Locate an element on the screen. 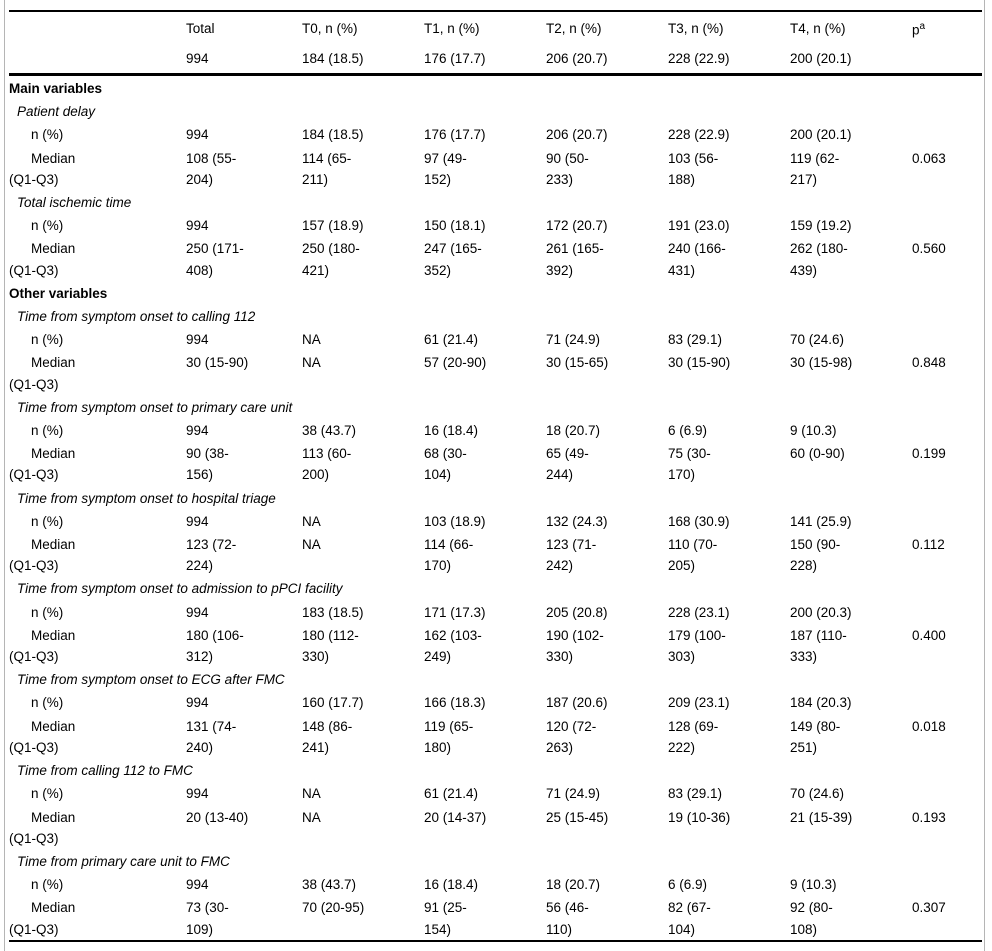 The width and height of the screenshot is (992, 951). header-t4-cell: T4, n (%) is located at coordinates (851, 27).